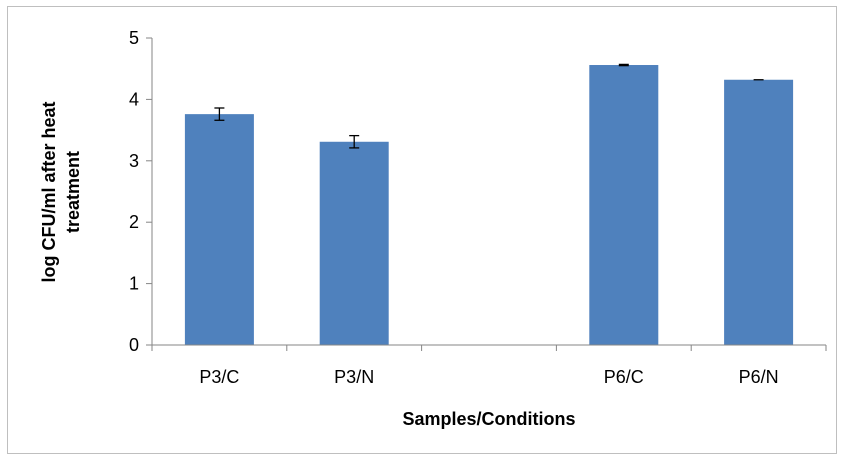 This screenshot has height=461, width=845. What do you see at coordinates (73, 192) in the screenshot?
I see `y-axis-title-line: treatment` at bounding box center [73, 192].